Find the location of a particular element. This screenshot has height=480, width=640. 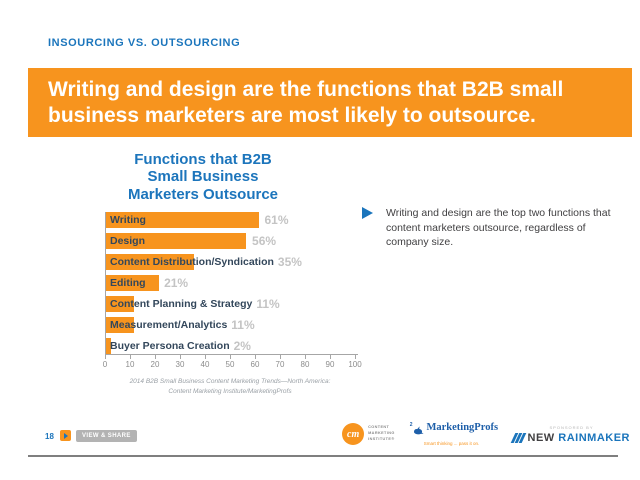

new-rainmaker-word-rainmaker: RAINMAKER is located at coordinates (594, 437).